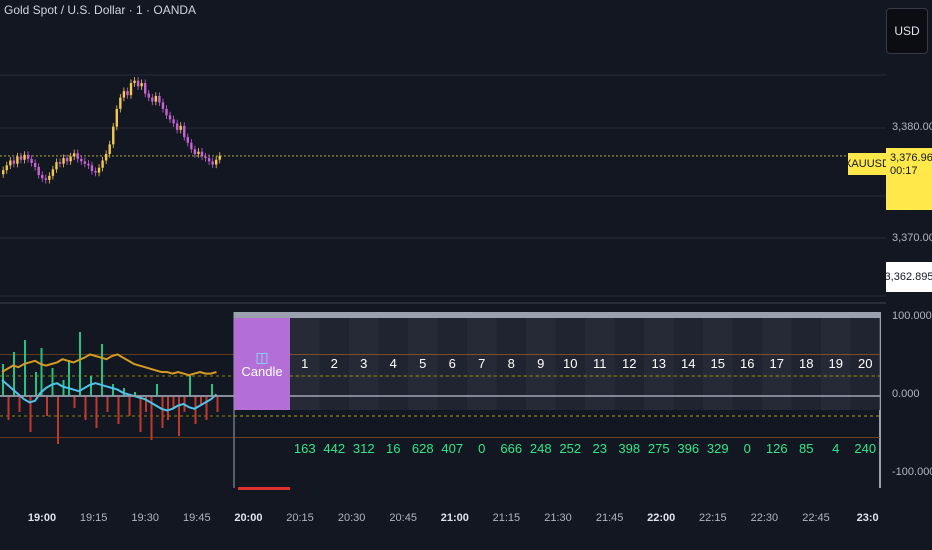 Image resolution: width=932 pixels, height=550 pixels. I want to click on table-index-label: 10, so click(570, 363).